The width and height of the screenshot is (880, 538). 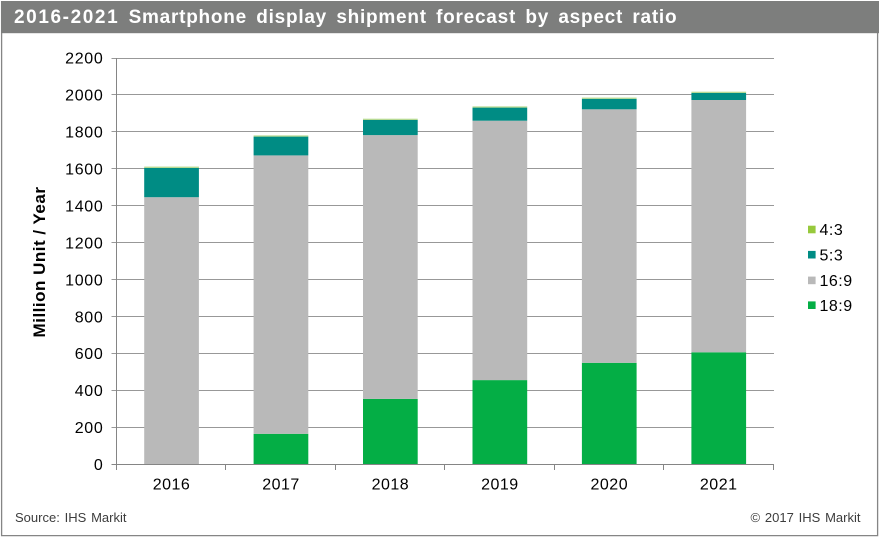 What do you see at coordinates (84, 96) in the screenshot?
I see `svg-text: 2000` at bounding box center [84, 96].